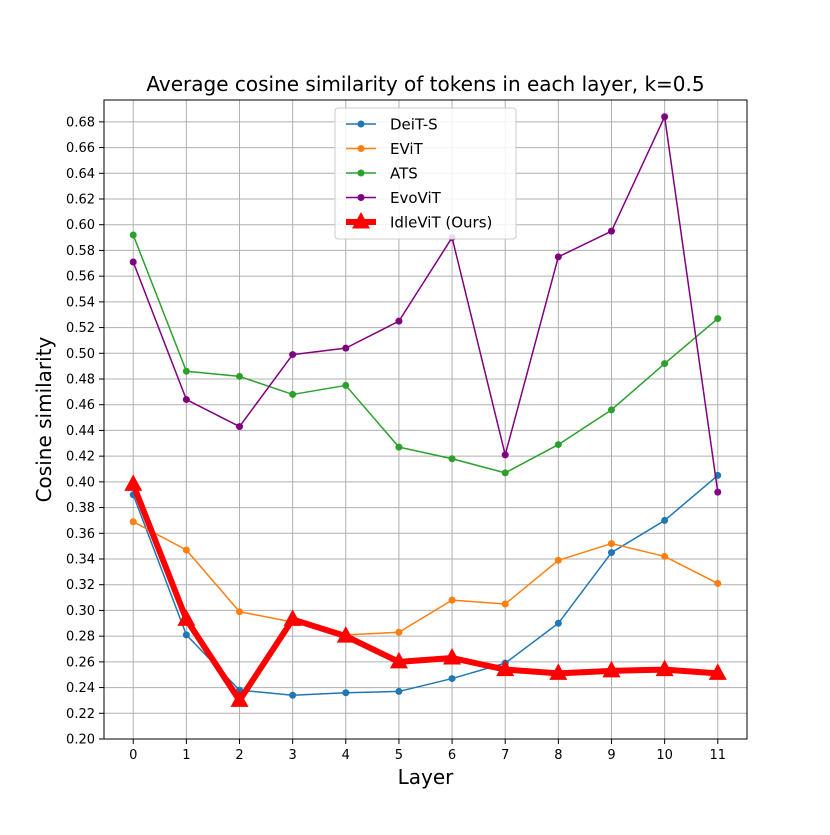 The width and height of the screenshot is (830, 835). What do you see at coordinates (80, 380) in the screenshot?
I see `y-tick-label: 0.48` at bounding box center [80, 380].